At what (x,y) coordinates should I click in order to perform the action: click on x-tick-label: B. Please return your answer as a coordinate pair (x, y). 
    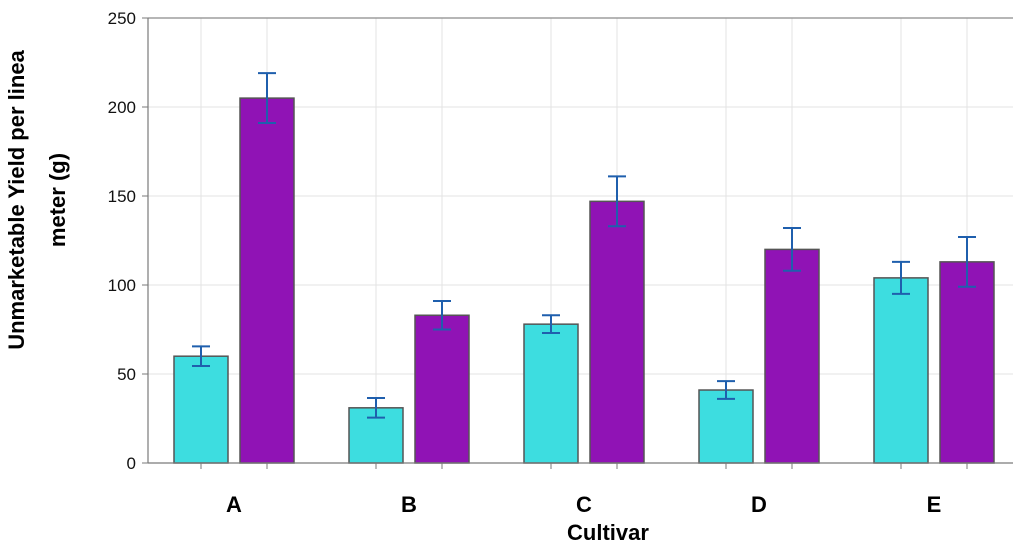
    Looking at the image, I should click on (409, 504).